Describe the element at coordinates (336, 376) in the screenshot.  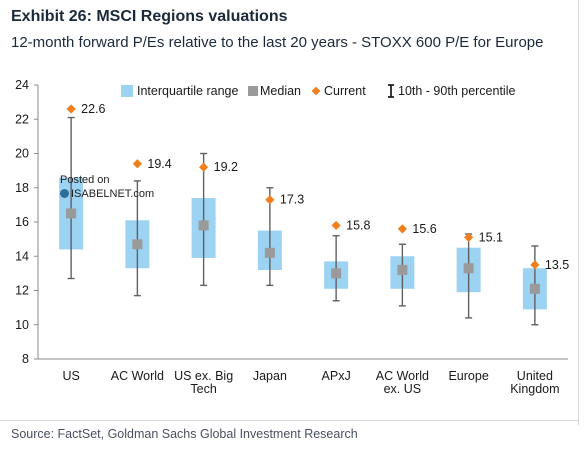
I see `x-tick-label: APxJ` at that location.